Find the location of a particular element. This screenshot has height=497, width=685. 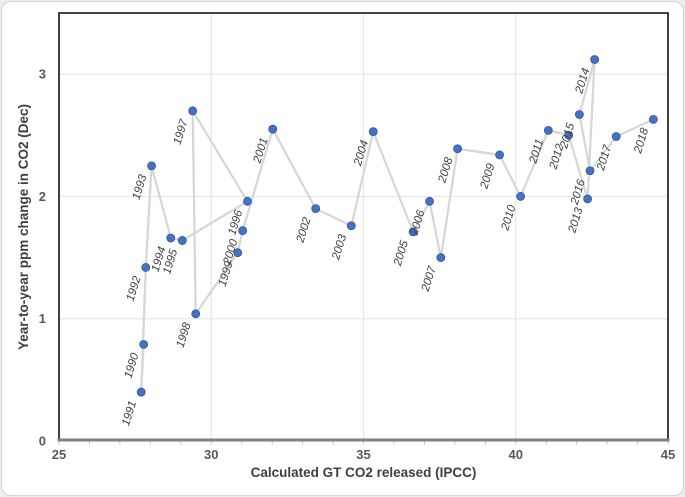

point-label: 2006 is located at coordinates (417, 223).